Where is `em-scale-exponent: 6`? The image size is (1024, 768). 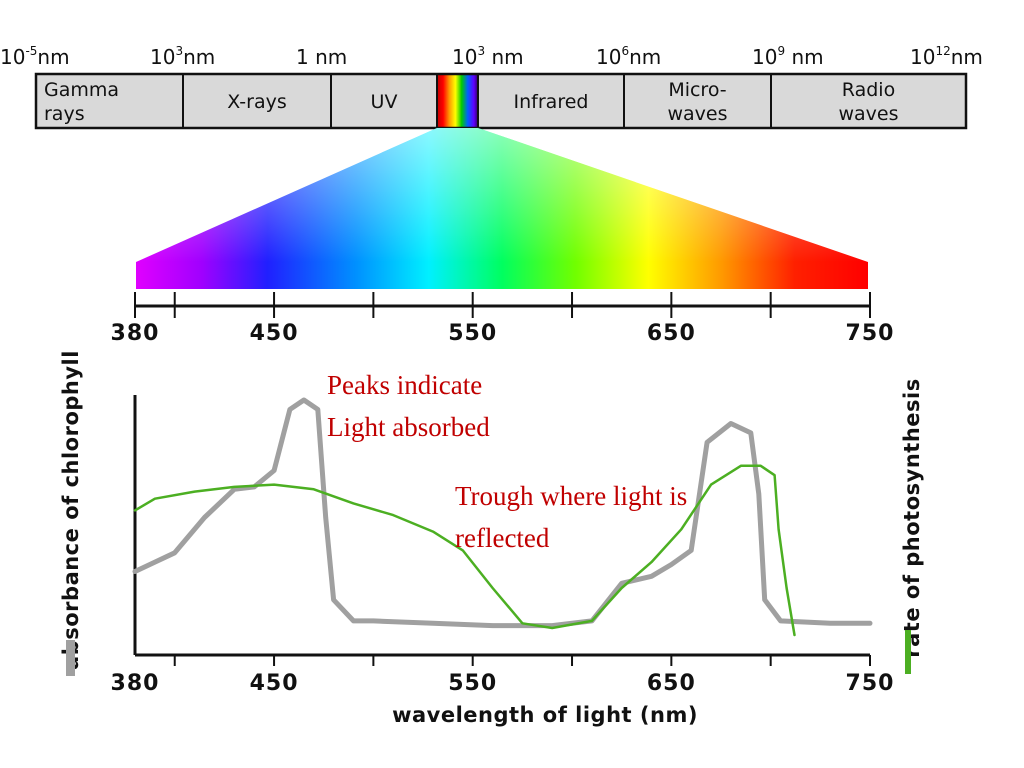
em-scale-exponent: 6 is located at coordinates (625, 51).